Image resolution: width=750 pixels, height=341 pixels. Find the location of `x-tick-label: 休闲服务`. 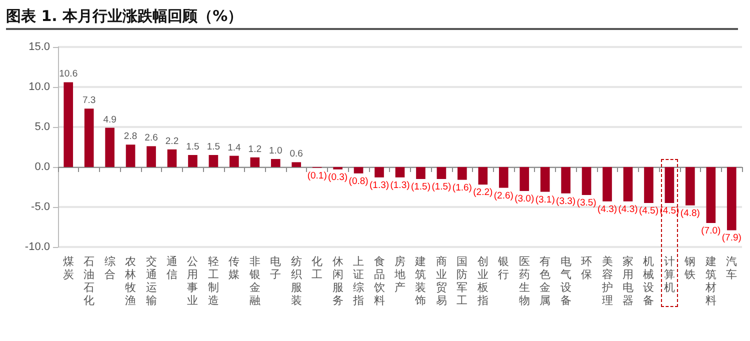

x-tick-label: 休闲服务 is located at coordinates (338, 281).